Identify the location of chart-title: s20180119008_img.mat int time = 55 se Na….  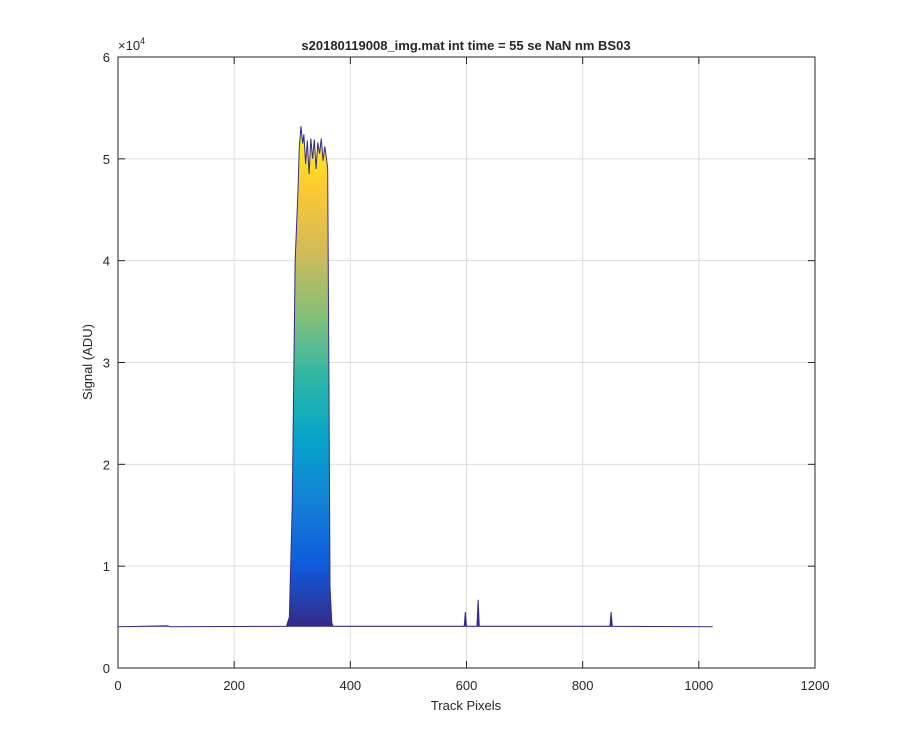
(465, 45).